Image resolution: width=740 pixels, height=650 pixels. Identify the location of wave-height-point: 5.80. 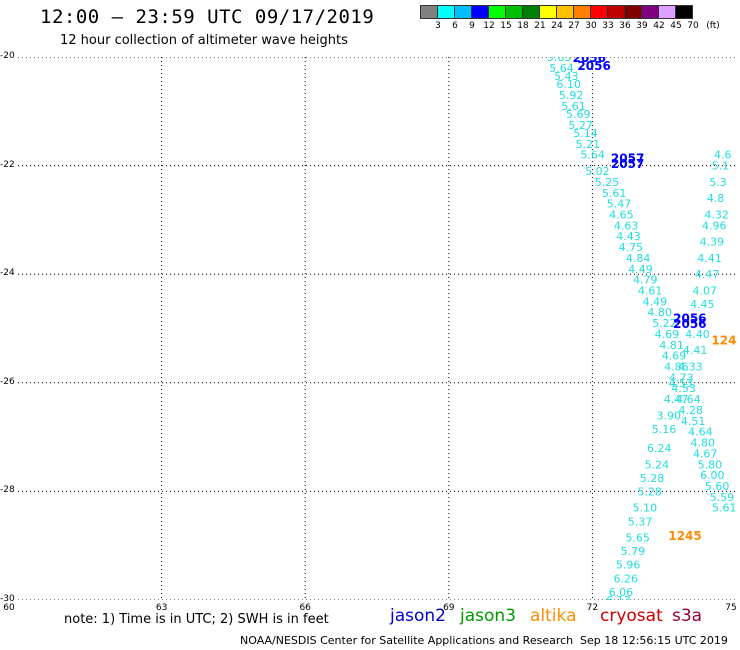
(710, 464).